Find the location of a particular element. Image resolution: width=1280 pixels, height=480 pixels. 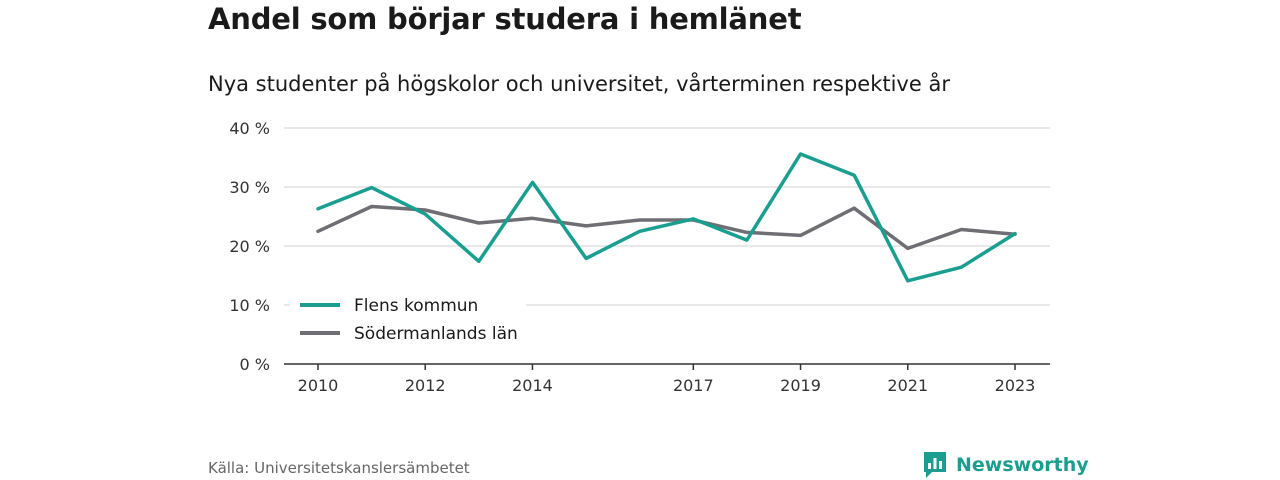

y-tick-label: 0 % is located at coordinates (255, 364).